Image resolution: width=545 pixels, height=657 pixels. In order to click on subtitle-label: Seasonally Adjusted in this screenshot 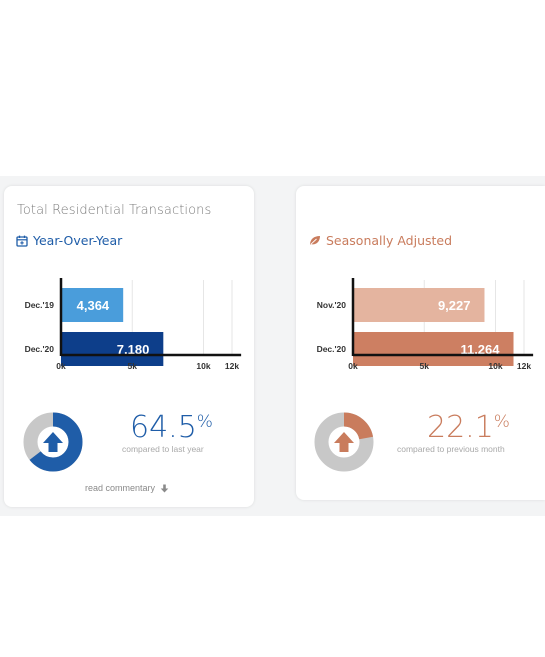, I will do `click(389, 240)`.